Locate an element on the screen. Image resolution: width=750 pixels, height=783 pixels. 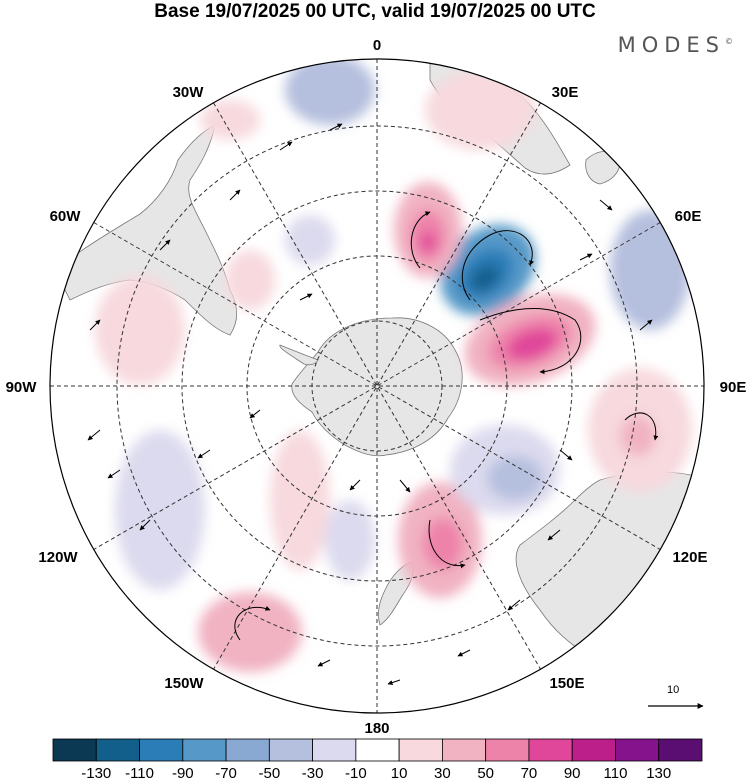
reference-vector-label: 10 is located at coordinates (673, 690).